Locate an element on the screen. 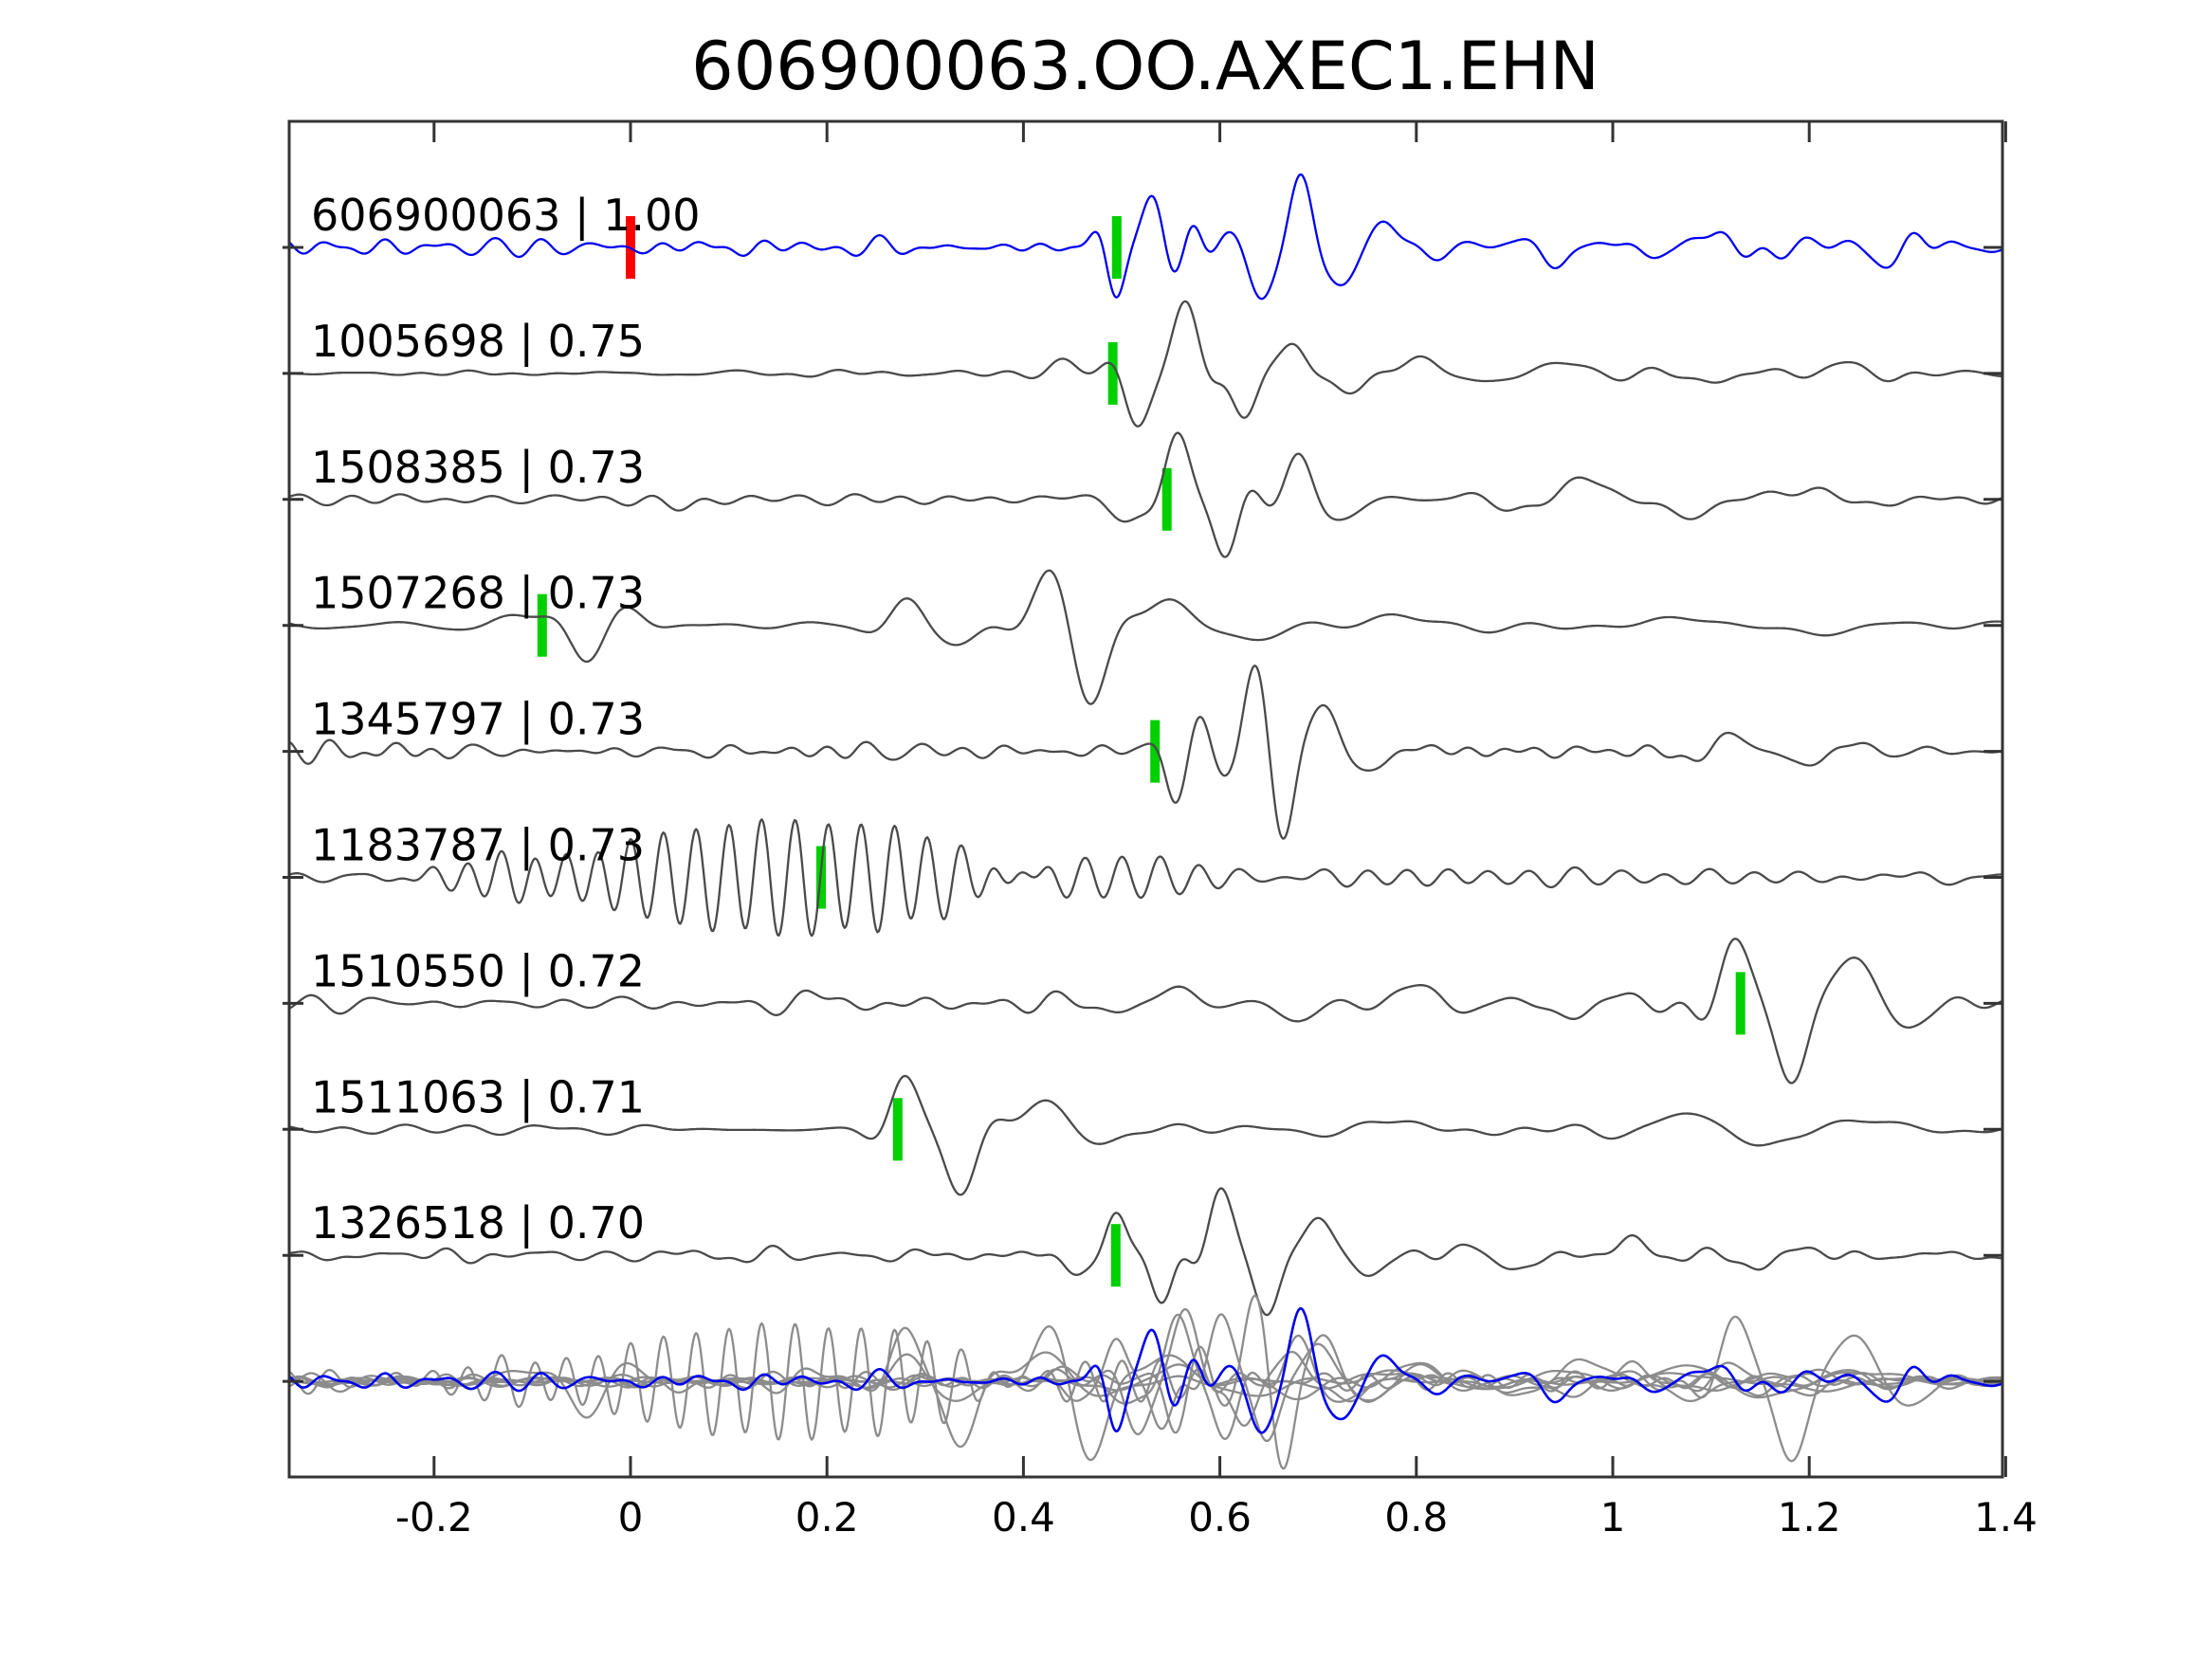 The width and height of the screenshot is (2212, 1659). stack-waveform-template is located at coordinates (1145, 1370).